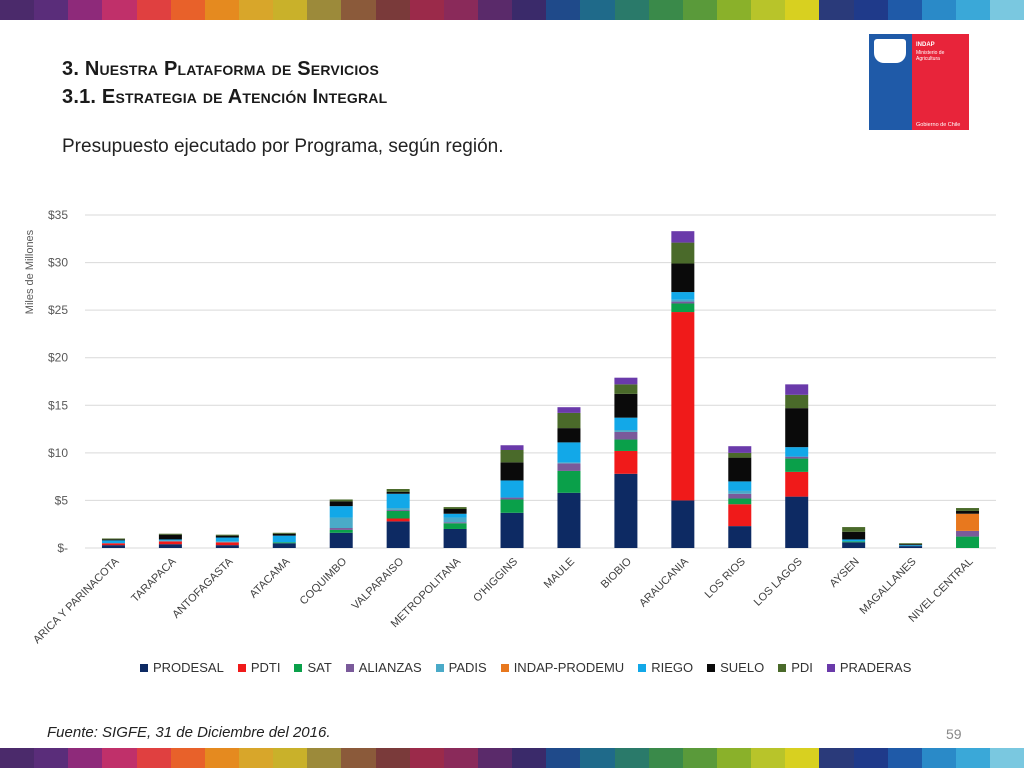 The height and width of the screenshot is (768, 1024). What do you see at coordinates (58, 215) in the screenshot?
I see `y-tick-label: $35` at bounding box center [58, 215].